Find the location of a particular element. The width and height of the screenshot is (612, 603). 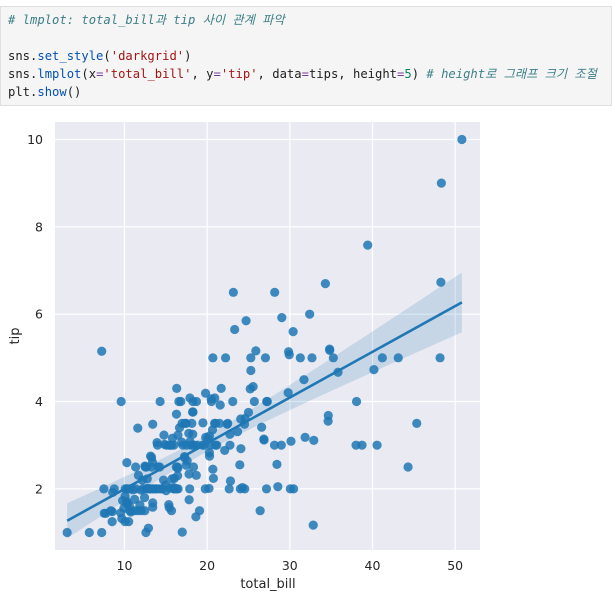

code-comment: # height로 그래프 크기 조절 is located at coordinates (511, 74).